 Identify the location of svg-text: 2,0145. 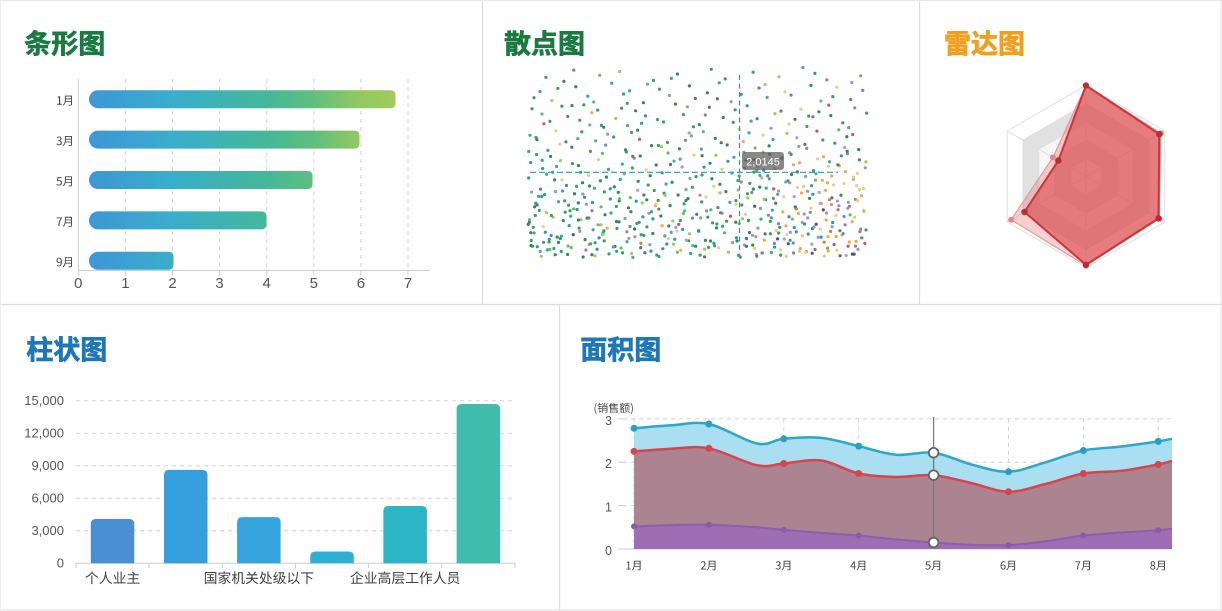
(763, 162).